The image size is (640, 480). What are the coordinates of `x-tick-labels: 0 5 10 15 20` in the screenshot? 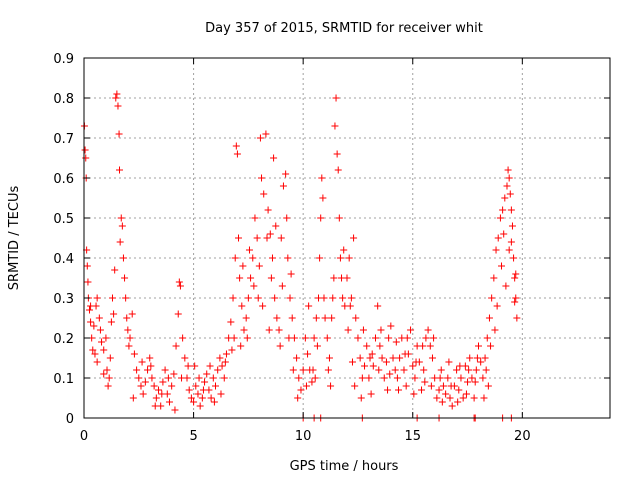 It's located at (305, 436).